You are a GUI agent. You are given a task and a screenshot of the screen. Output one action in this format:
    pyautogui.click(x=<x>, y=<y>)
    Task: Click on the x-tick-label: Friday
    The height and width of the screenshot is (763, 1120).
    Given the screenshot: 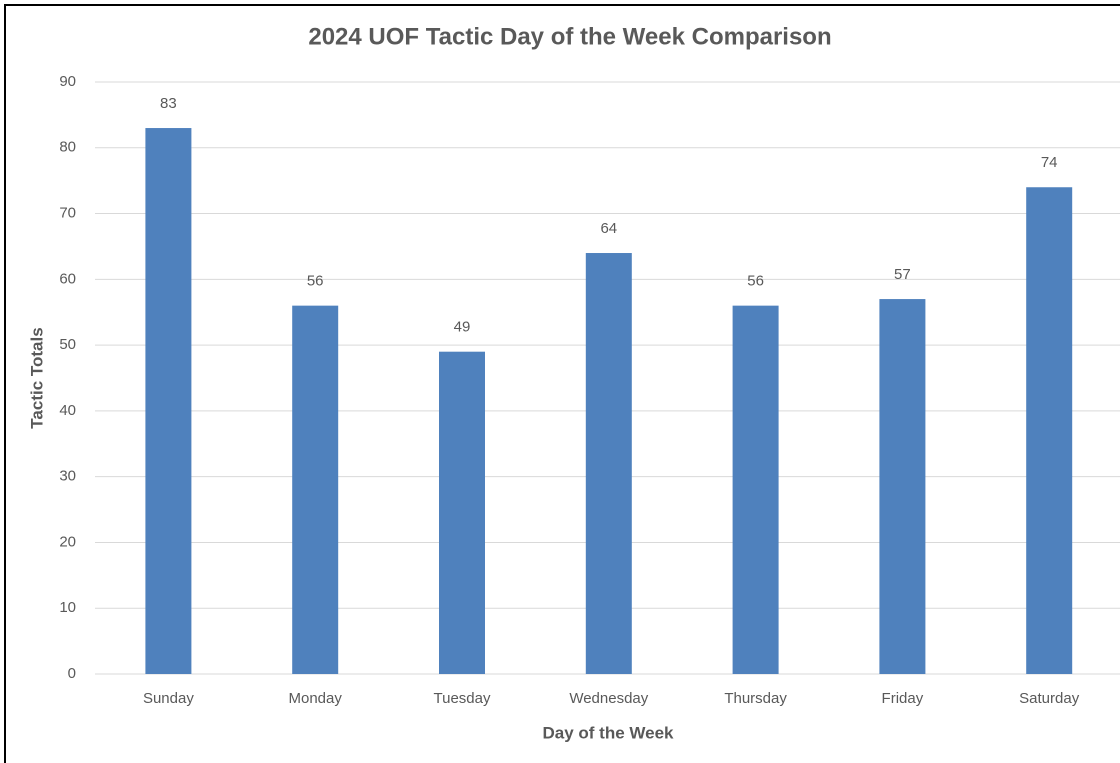 What is the action you would take?
    pyautogui.click(x=903, y=698)
    